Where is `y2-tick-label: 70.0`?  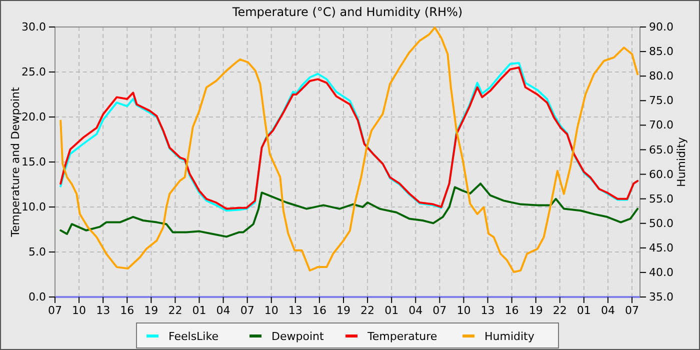
y2-tick-label: 70.0 is located at coordinates (661, 125).